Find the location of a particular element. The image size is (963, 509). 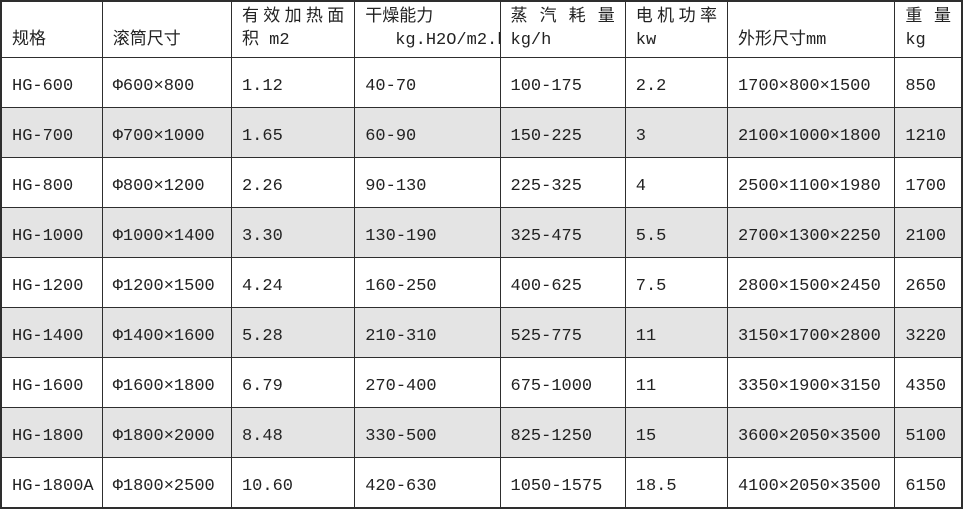

cell-spec: HG-1800 is located at coordinates (51, 433).